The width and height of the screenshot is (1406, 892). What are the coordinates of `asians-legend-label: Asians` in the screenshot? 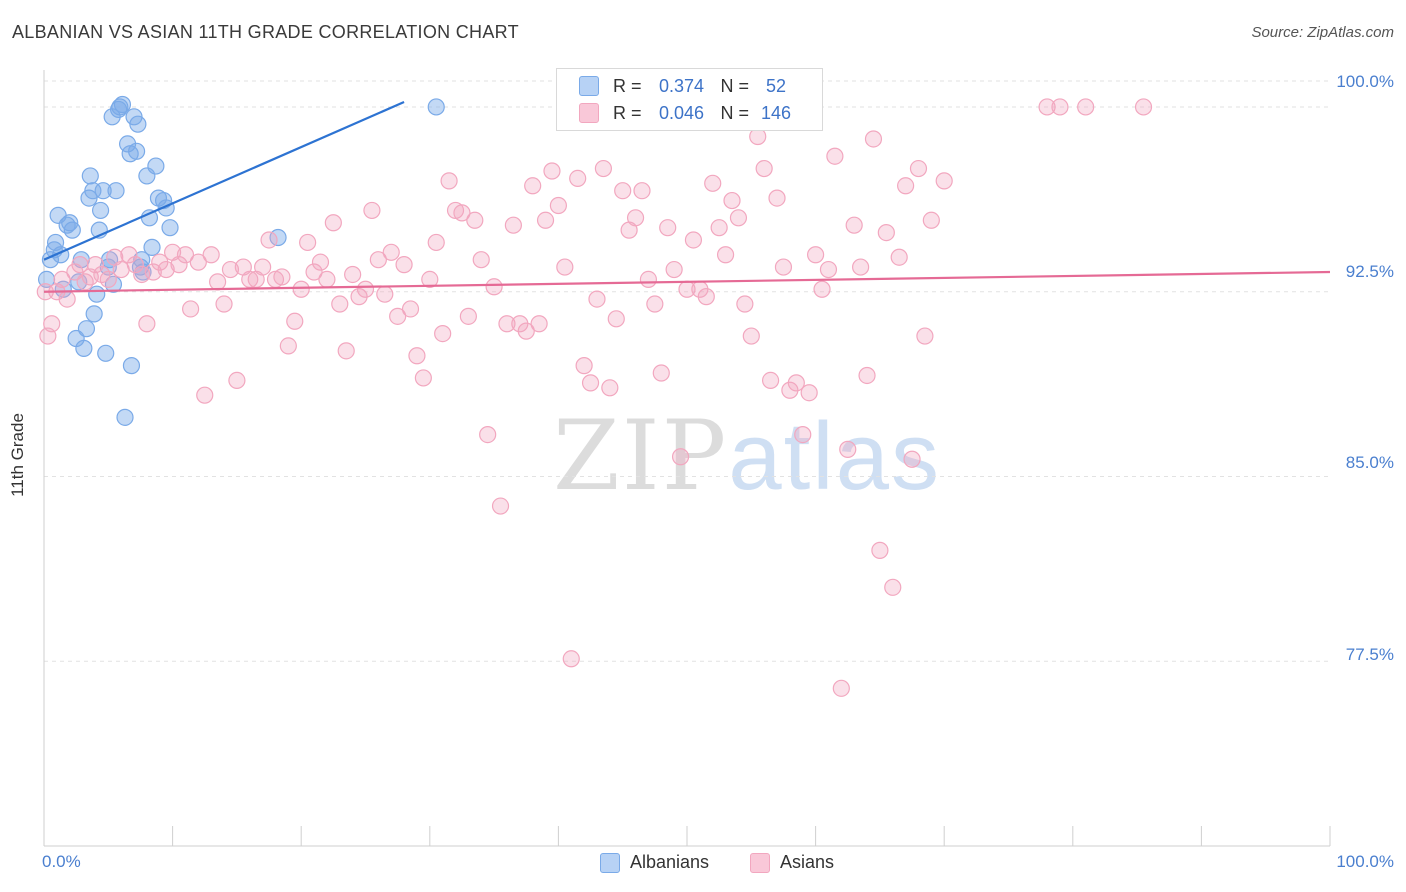 It's located at (807, 862).